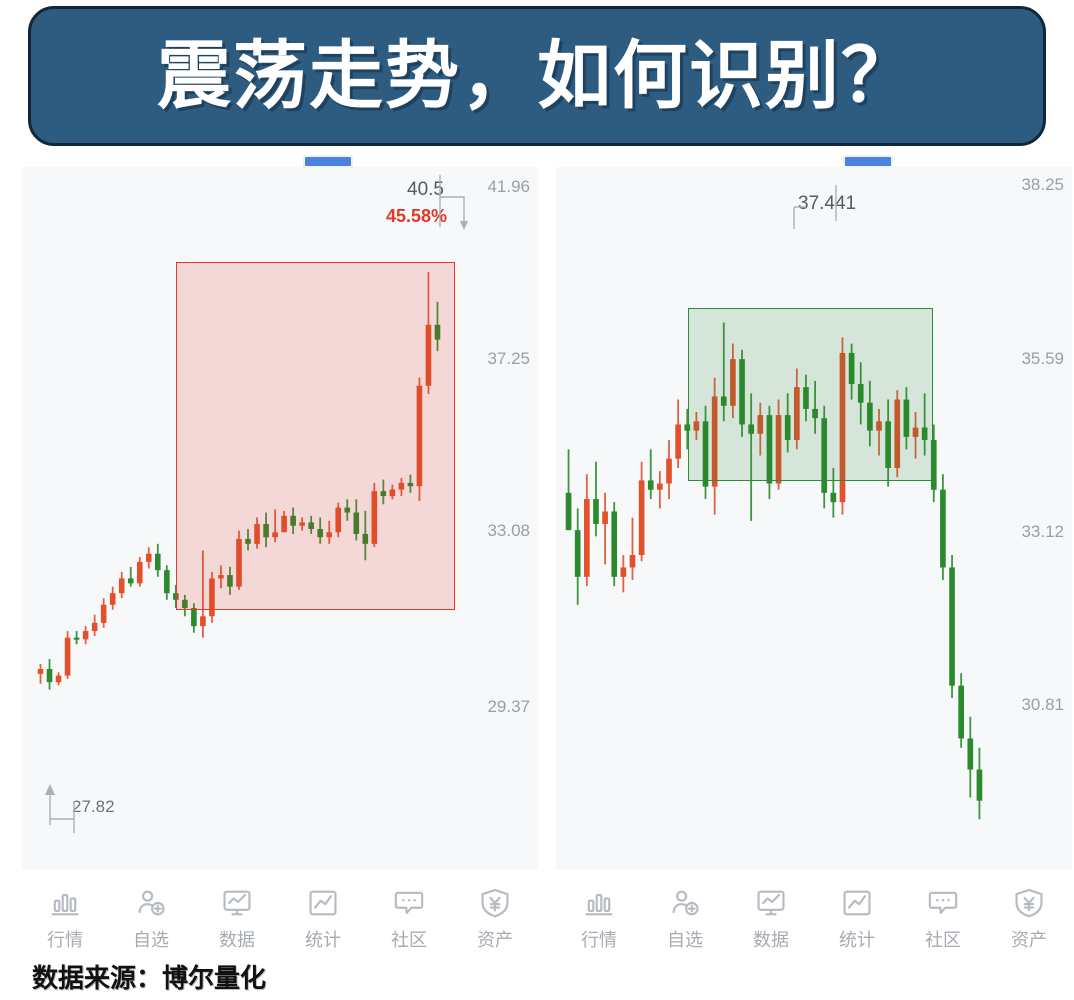 This screenshot has width=1074, height=1000. What do you see at coordinates (508, 706) in the screenshot?
I see `left-axis-label-3: 29.37` at bounding box center [508, 706].